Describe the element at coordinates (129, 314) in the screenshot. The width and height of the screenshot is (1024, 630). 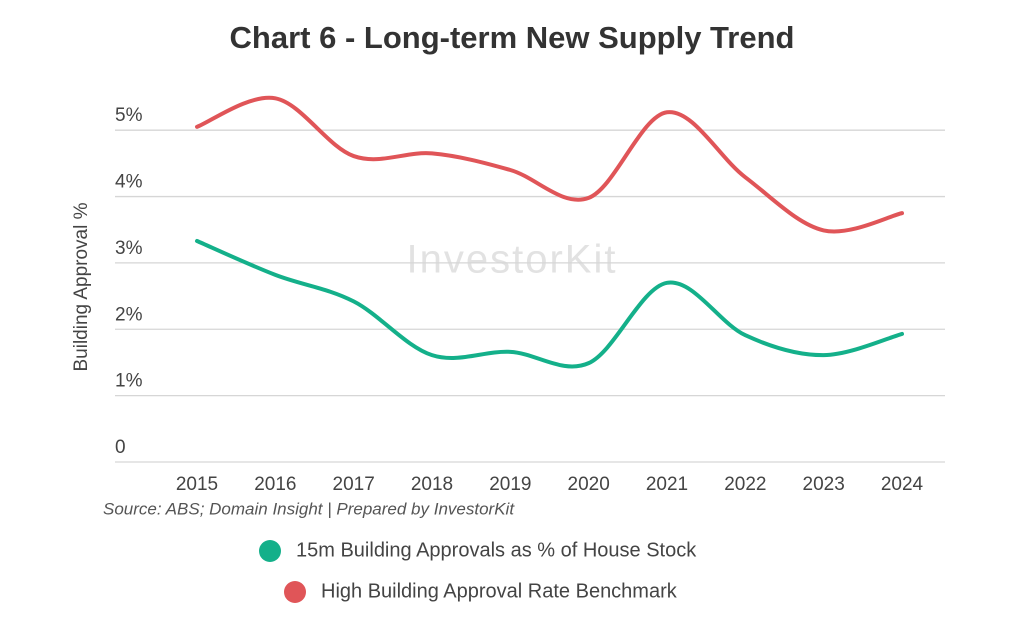
I see `y-tick-label: 2%` at that location.